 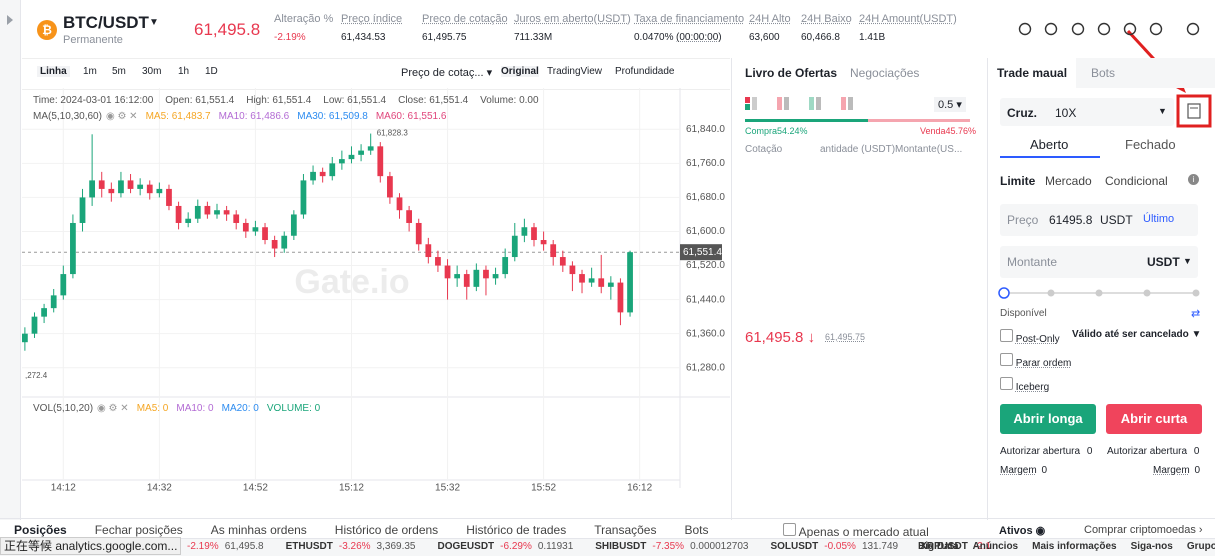 I want to click on auth-value: 0, so click(x=1089, y=451).